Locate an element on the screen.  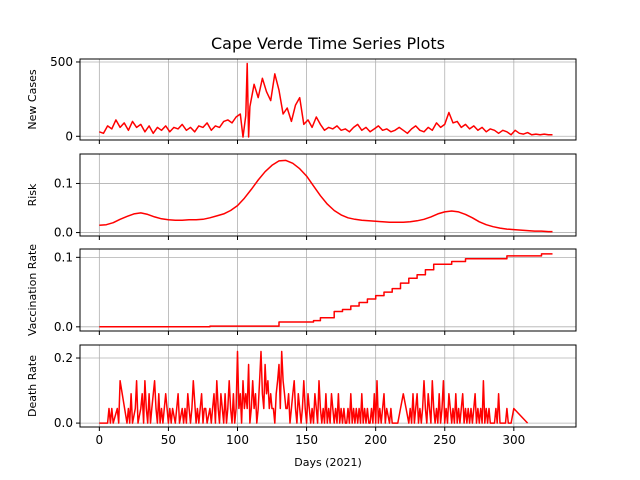
new-cases-y-axis-label: New Cases is located at coordinates (32, 99).